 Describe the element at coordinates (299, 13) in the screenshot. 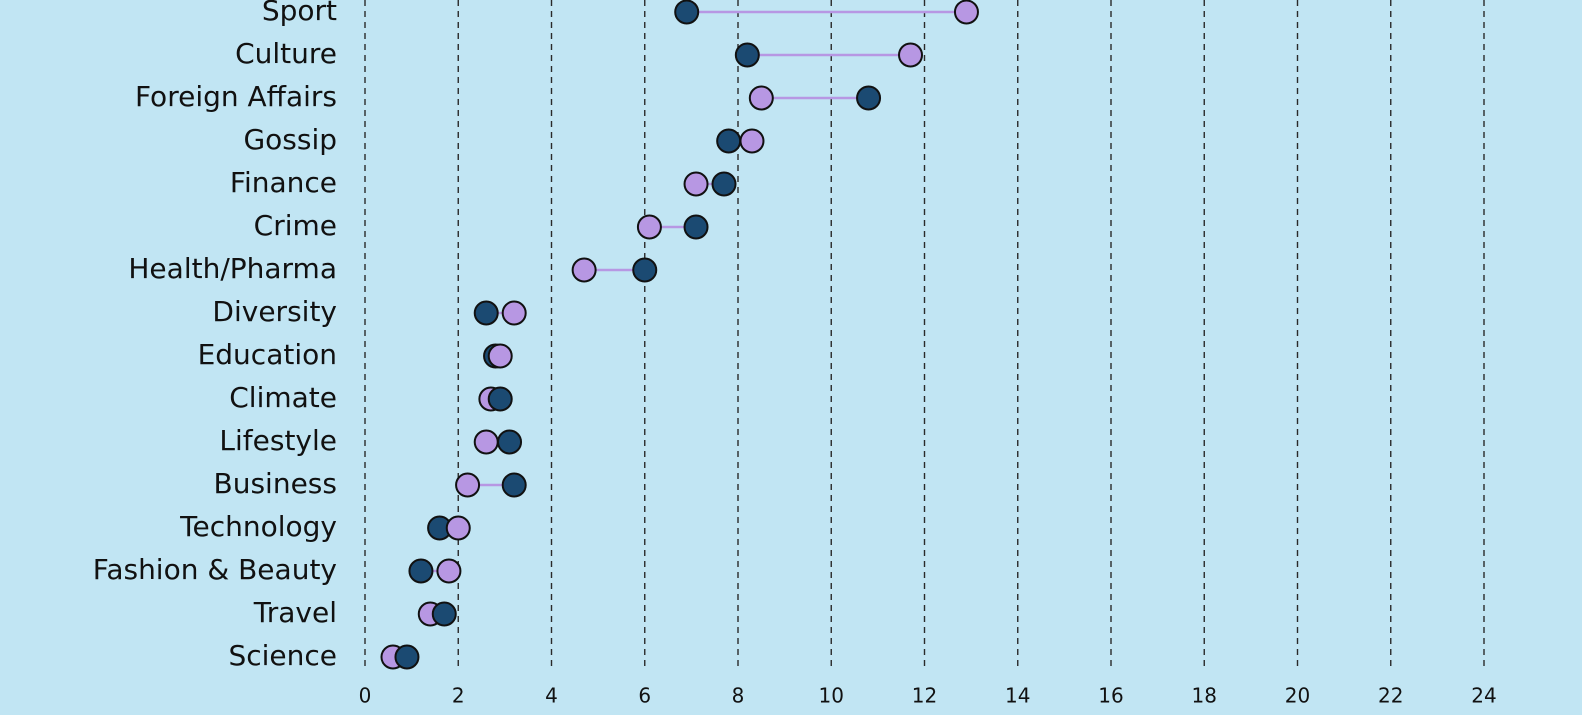

I see `category-label: Sport` at that location.